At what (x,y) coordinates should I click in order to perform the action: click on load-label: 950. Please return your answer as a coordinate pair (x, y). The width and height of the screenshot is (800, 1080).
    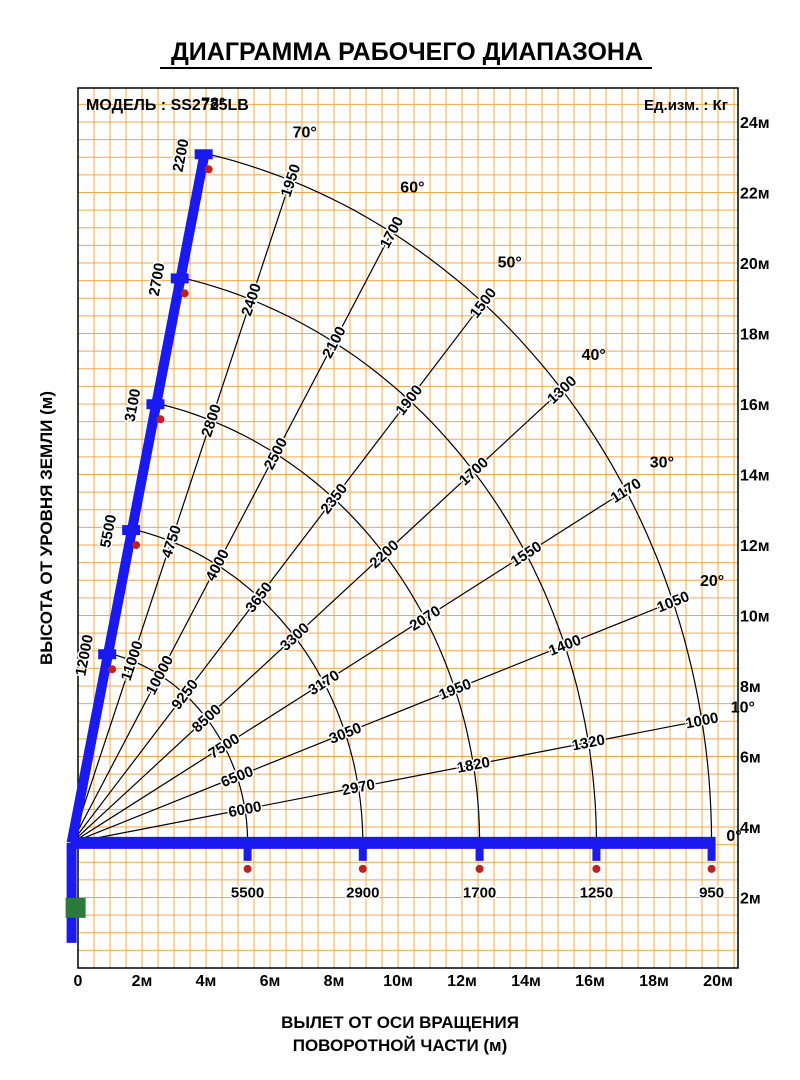
    Looking at the image, I should click on (711, 893).